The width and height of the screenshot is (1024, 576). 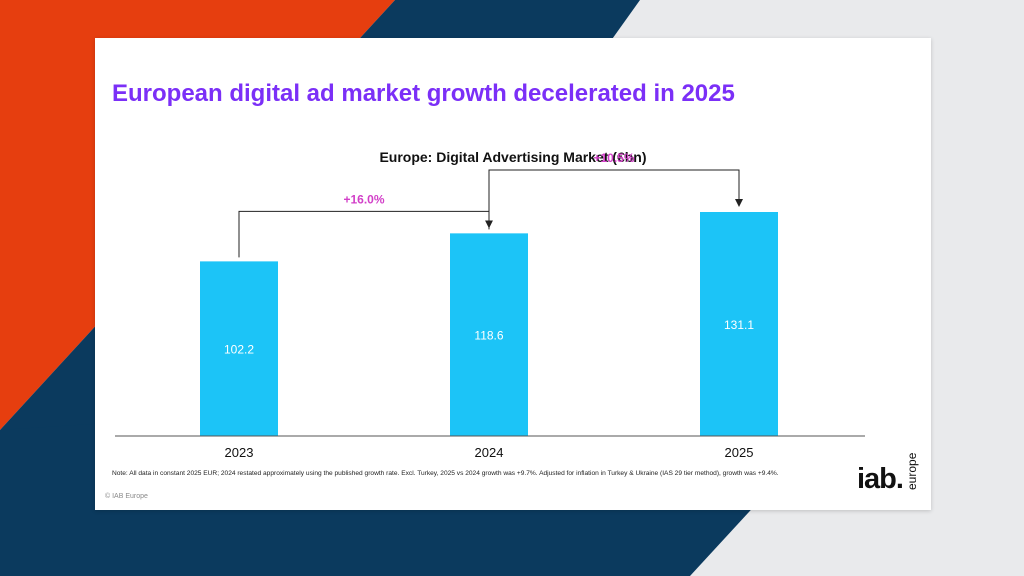 What do you see at coordinates (912, 471) in the screenshot?
I see `logo-sub-text: europe` at bounding box center [912, 471].